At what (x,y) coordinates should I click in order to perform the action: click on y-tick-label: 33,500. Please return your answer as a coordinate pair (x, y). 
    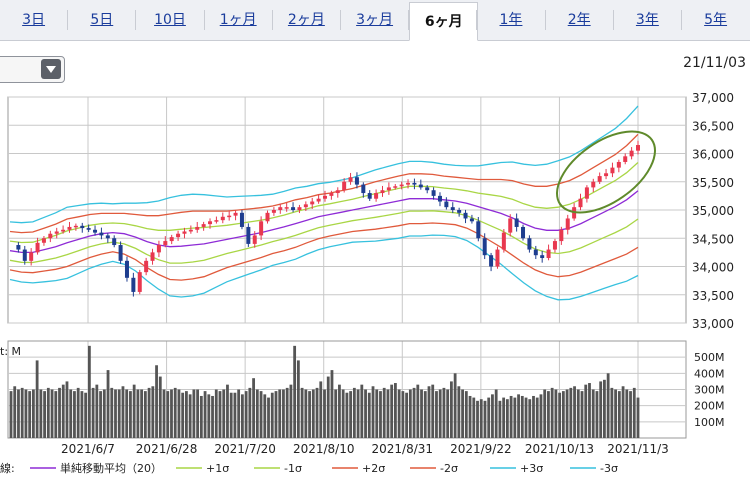
    Looking at the image, I should click on (713, 296).